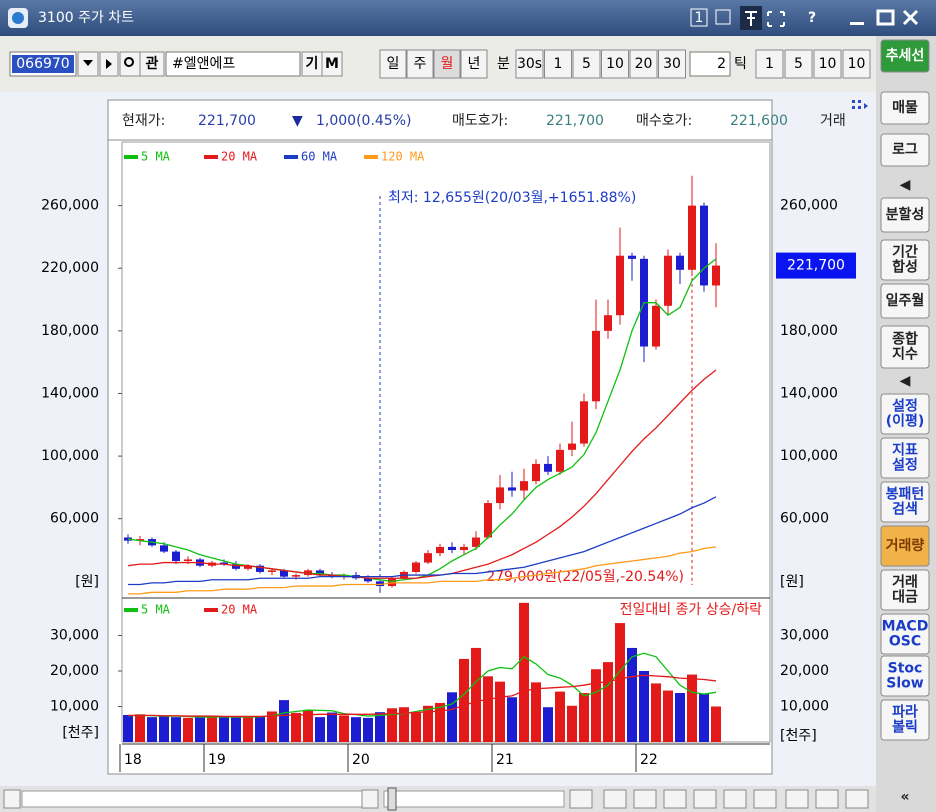 The height and width of the screenshot is (812, 936). Describe the element at coordinates (649, 760) in the screenshot. I see `x-tick-label: 22` at that location.